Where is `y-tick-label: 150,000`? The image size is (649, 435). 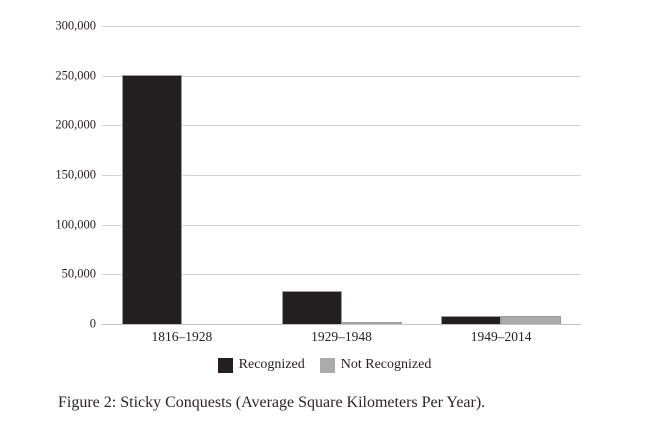
y-tick-label: 150,000 is located at coordinates (75, 174).